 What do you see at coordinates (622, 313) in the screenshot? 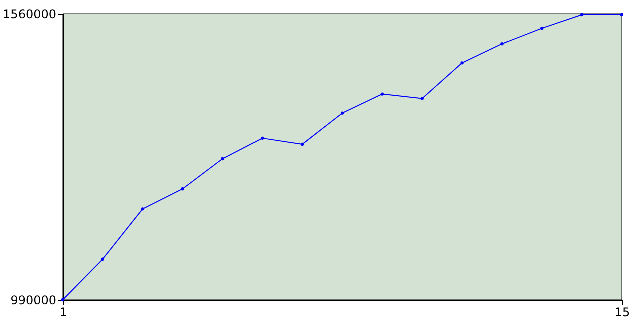
I see `x-tick-label: 15` at bounding box center [622, 313].